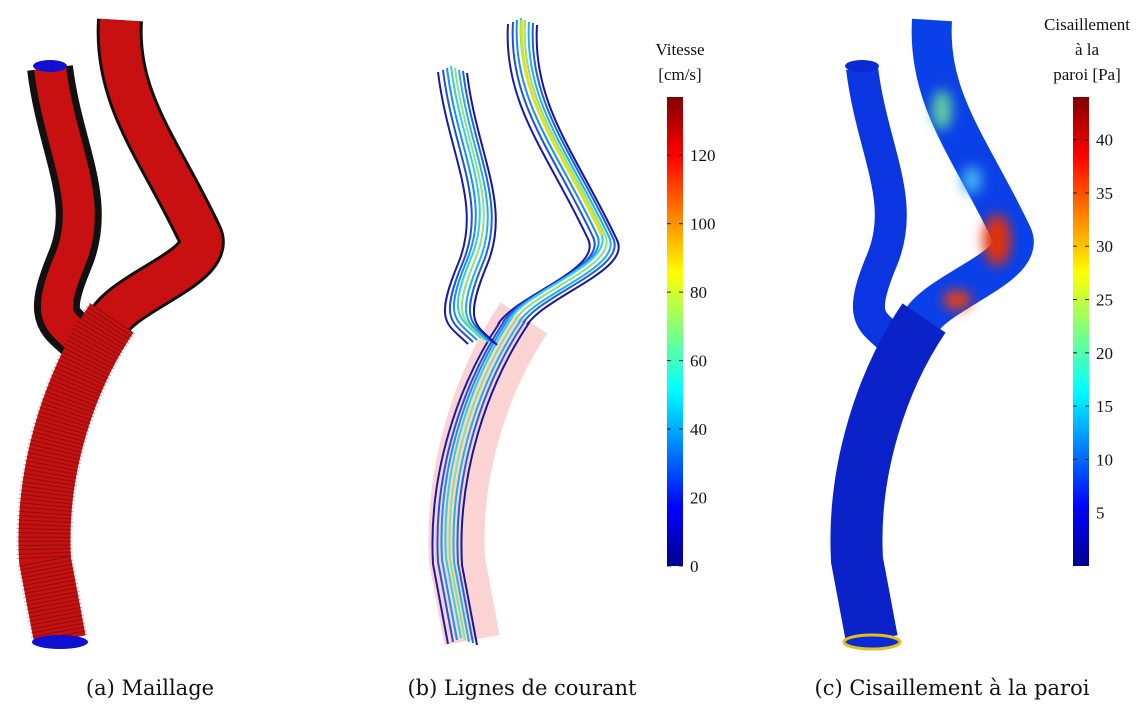 The image size is (1148, 715). What do you see at coordinates (1087, 74) in the screenshot?
I see `colorbar-title: paroi [Pa]` at bounding box center [1087, 74].